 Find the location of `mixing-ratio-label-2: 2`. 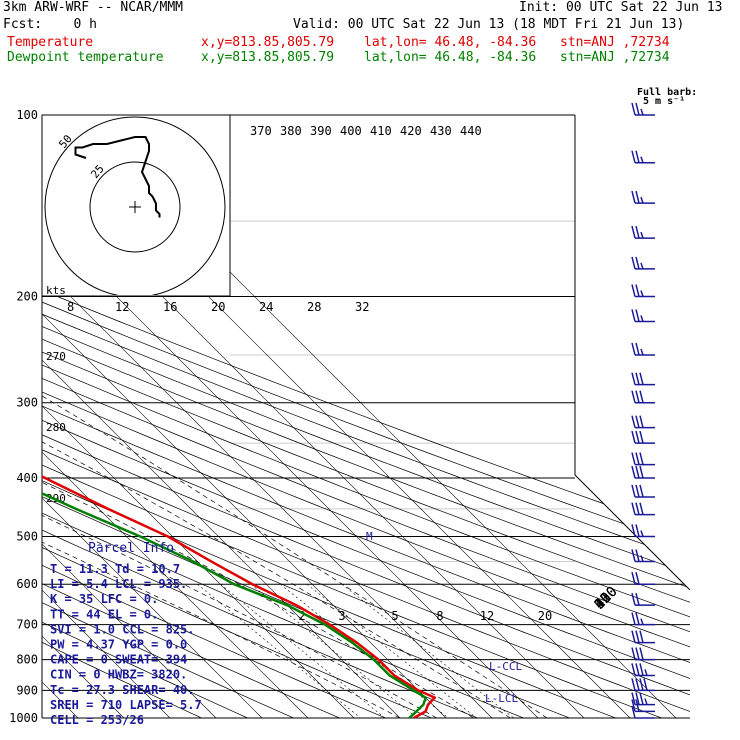

mixing-ratio-label-2: 2 is located at coordinates (301, 616).